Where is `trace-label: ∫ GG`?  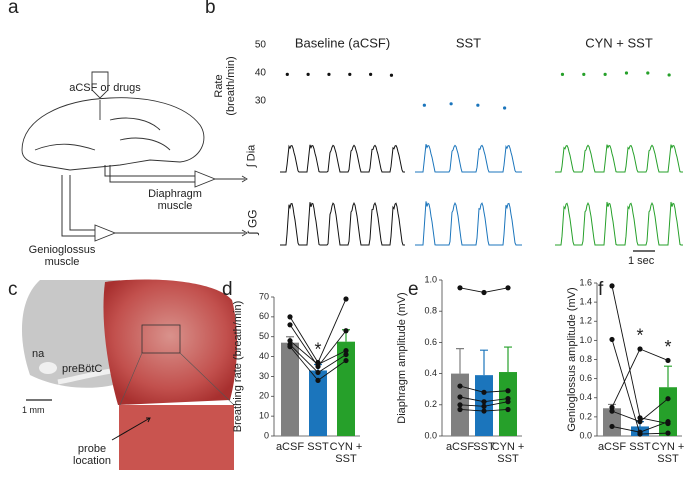
trace-label: ∫ GG is located at coordinates (252, 222).